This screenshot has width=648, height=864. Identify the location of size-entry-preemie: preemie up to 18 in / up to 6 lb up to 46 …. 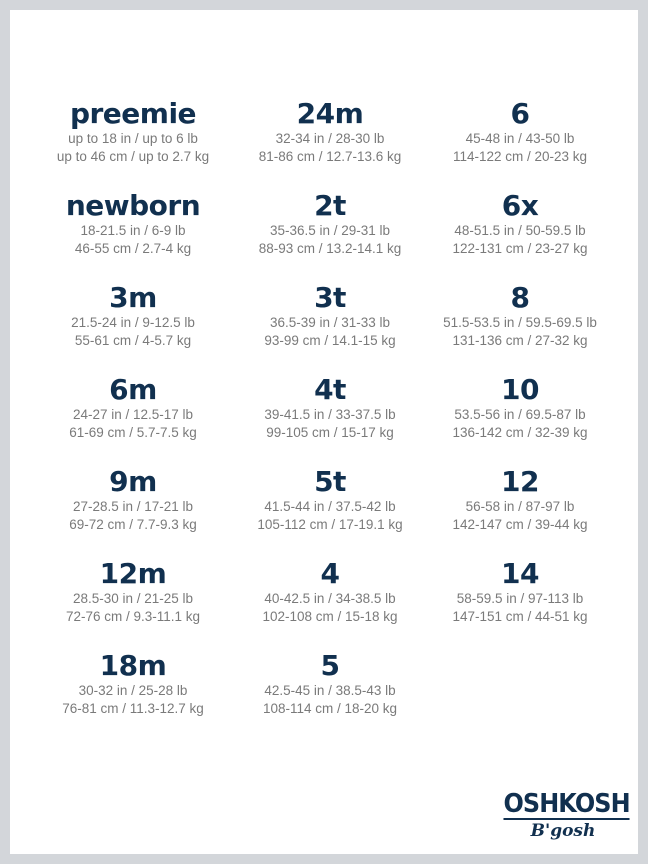
(133, 132).